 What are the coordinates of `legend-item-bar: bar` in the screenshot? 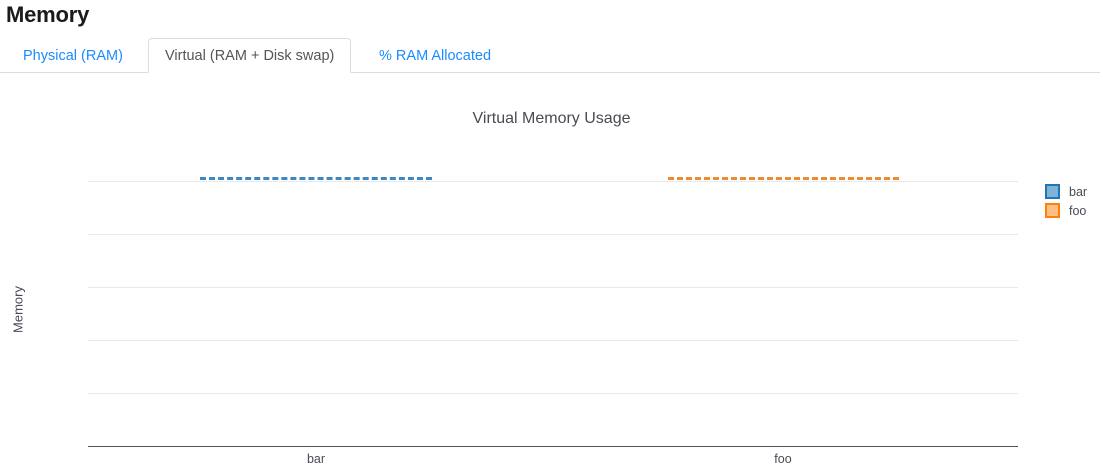 It's located at (1066, 191).